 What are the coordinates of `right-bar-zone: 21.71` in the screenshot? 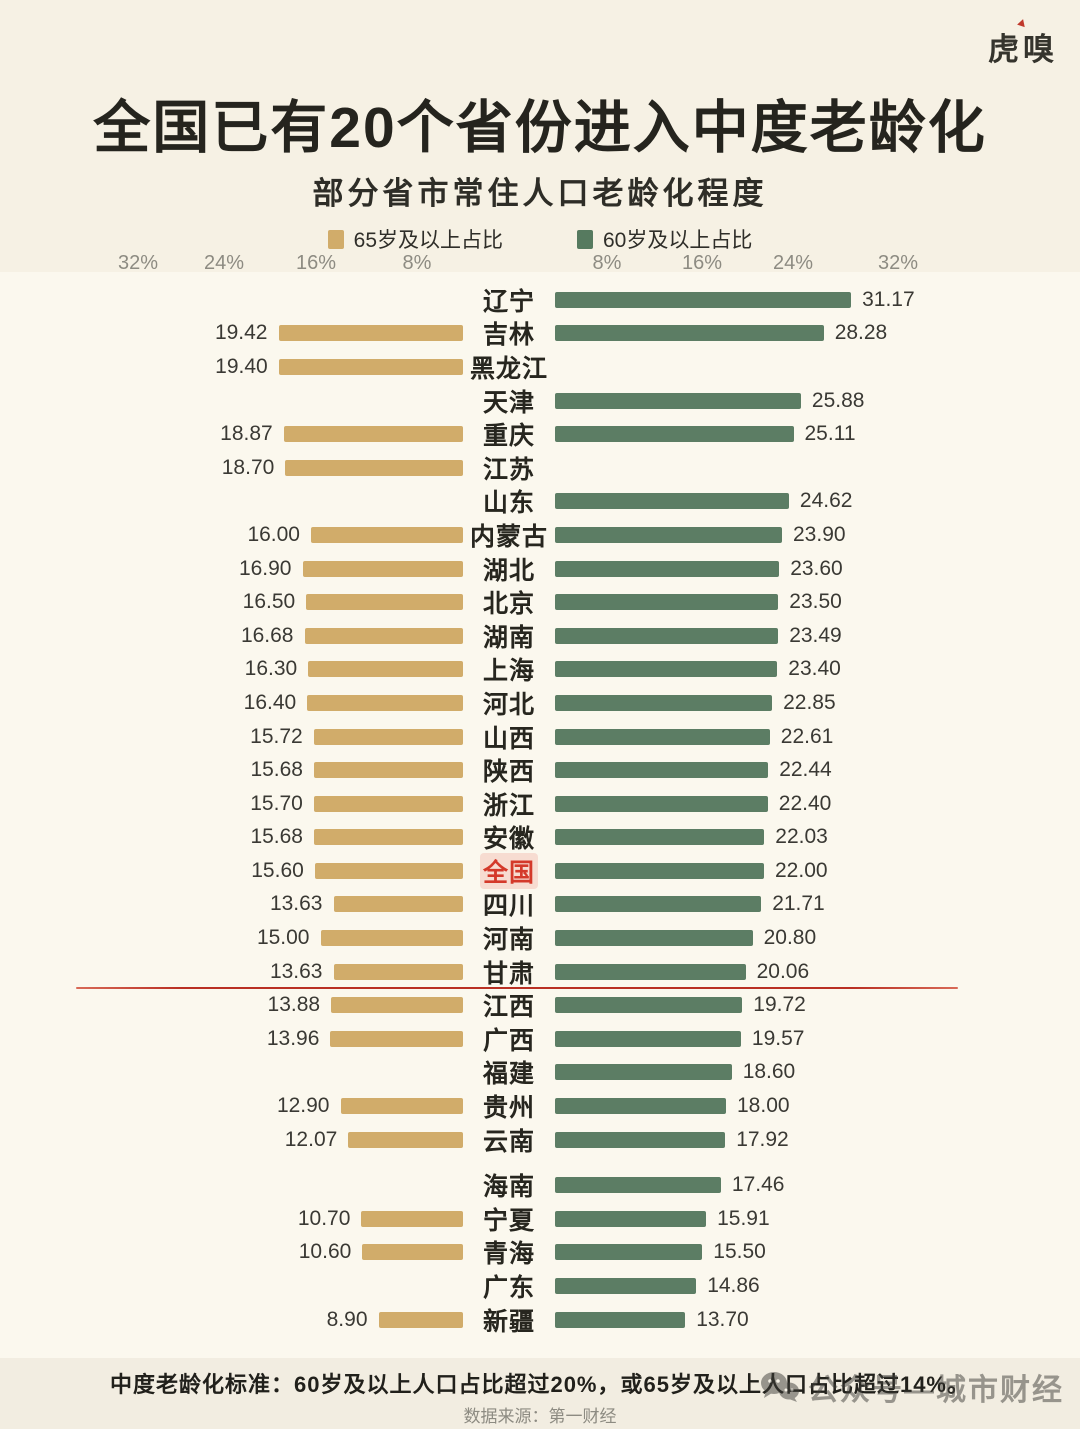 It's located at (817, 904).